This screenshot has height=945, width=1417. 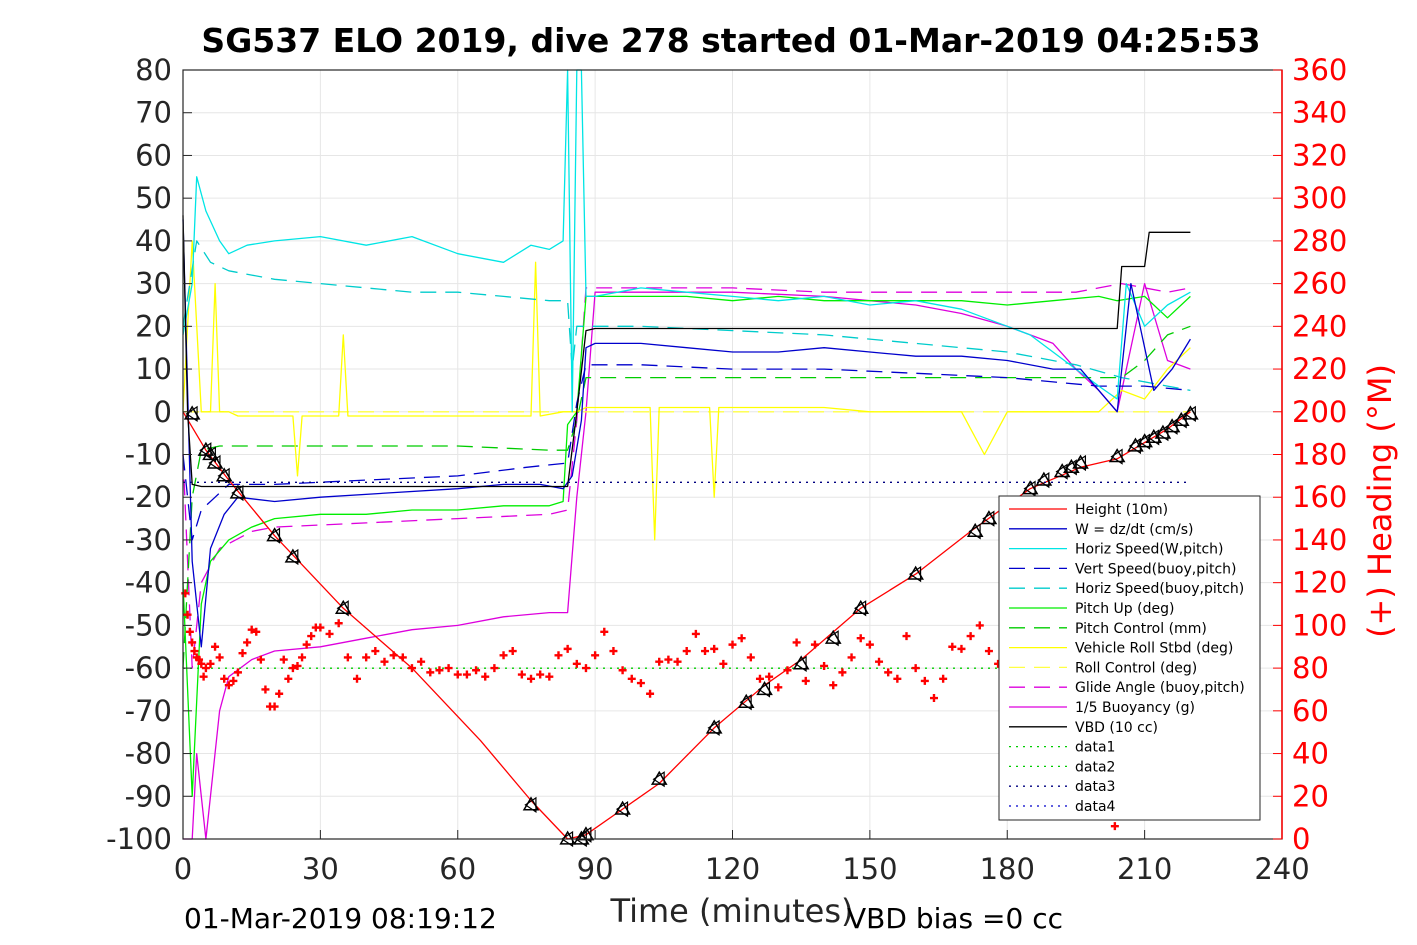 What do you see at coordinates (1310, 711) in the screenshot?
I see `y-right-tick-label: 60` at bounding box center [1310, 711].